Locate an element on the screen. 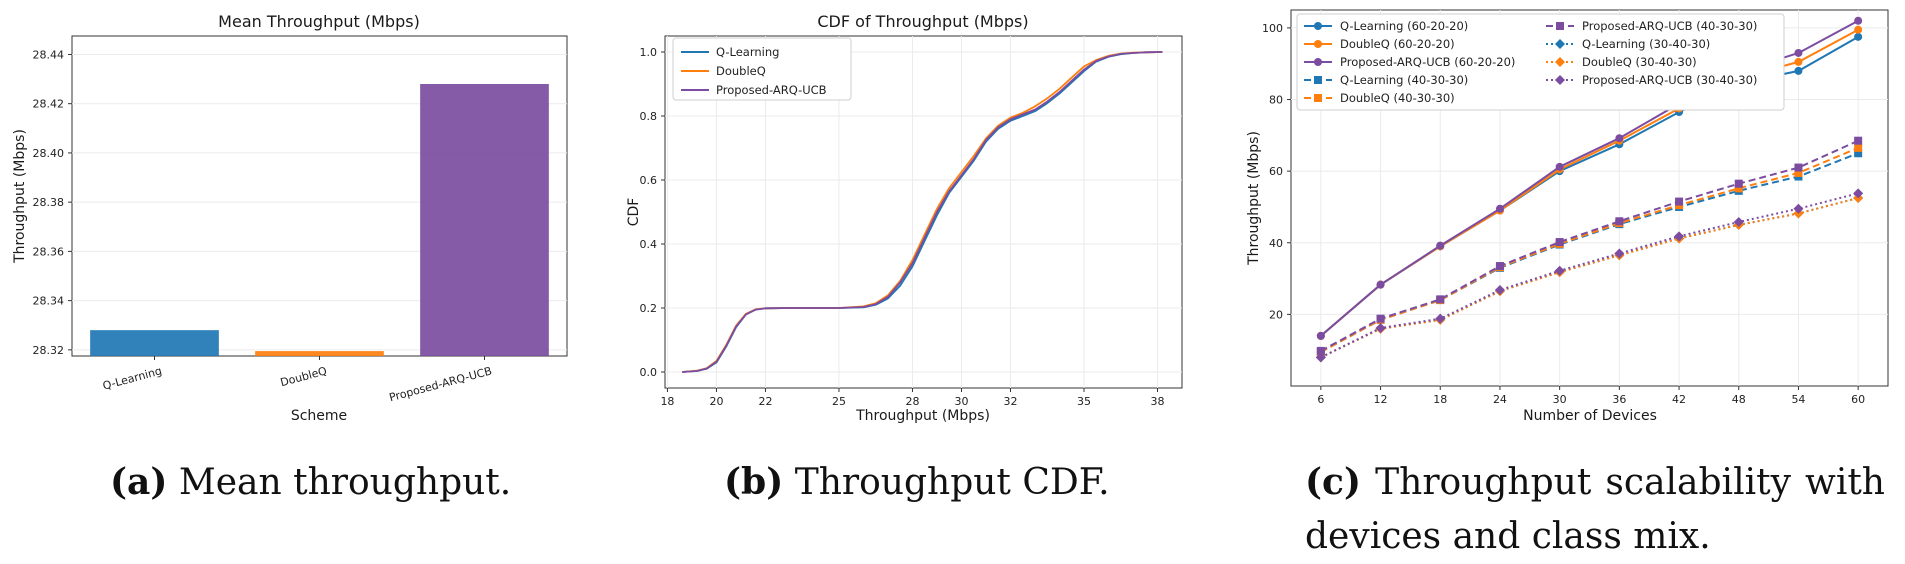 This screenshot has width=1905, height=564. panel-c-x-tick-label: 30 is located at coordinates (1560, 399).